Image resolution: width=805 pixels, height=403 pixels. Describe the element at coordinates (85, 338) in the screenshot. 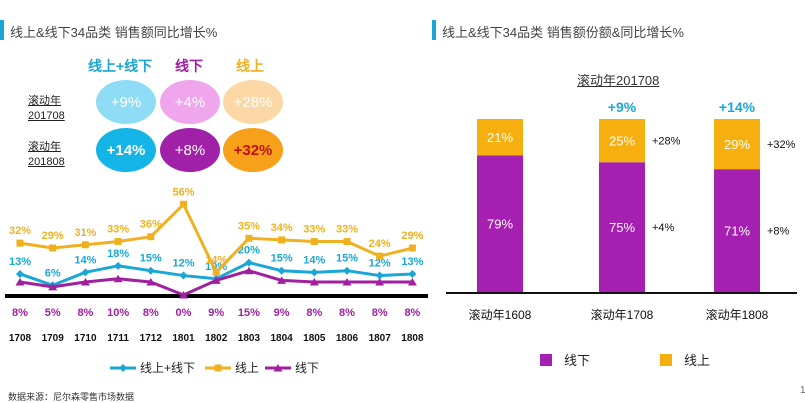

I see `tick-1710: 1710` at that location.